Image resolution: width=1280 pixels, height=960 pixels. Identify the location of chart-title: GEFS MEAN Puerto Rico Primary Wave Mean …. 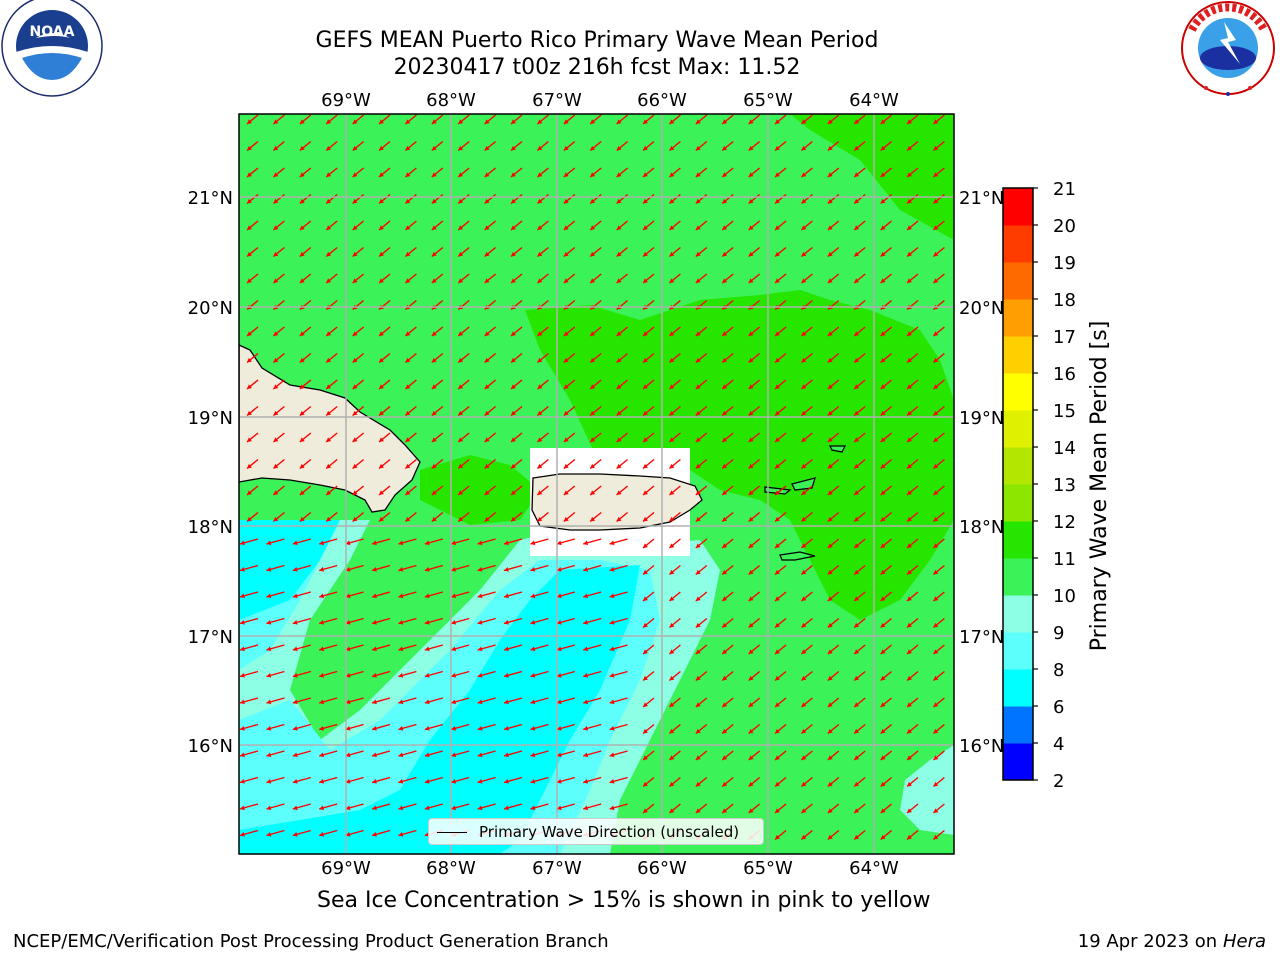
(597, 40).